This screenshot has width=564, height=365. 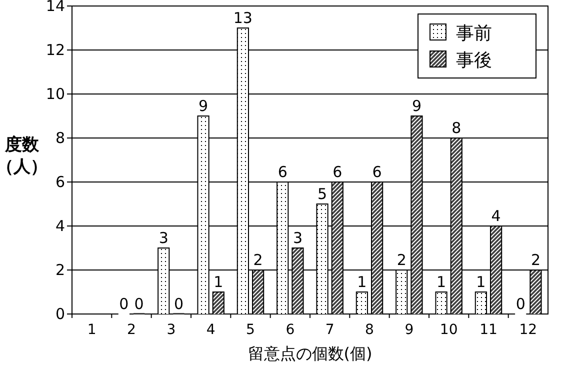 I want to click on data-label: 5, so click(x=323, y=194).